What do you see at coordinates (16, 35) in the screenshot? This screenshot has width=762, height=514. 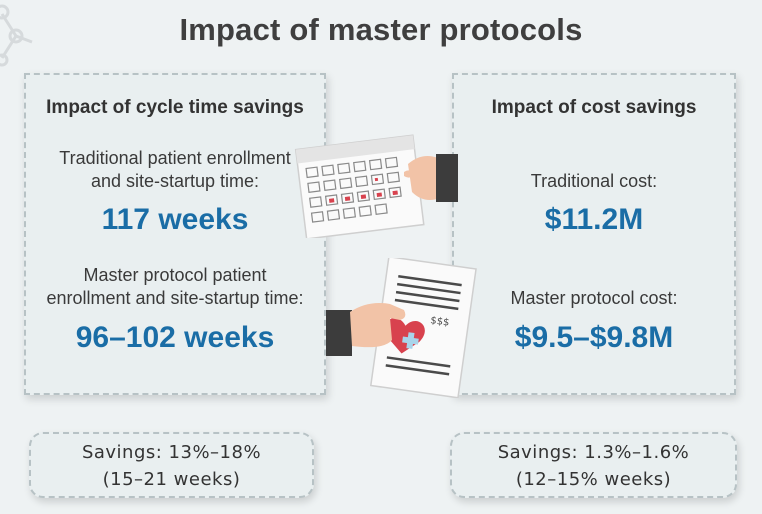 I see `molecule-decoration-icon` at bounding box center [16, 35].